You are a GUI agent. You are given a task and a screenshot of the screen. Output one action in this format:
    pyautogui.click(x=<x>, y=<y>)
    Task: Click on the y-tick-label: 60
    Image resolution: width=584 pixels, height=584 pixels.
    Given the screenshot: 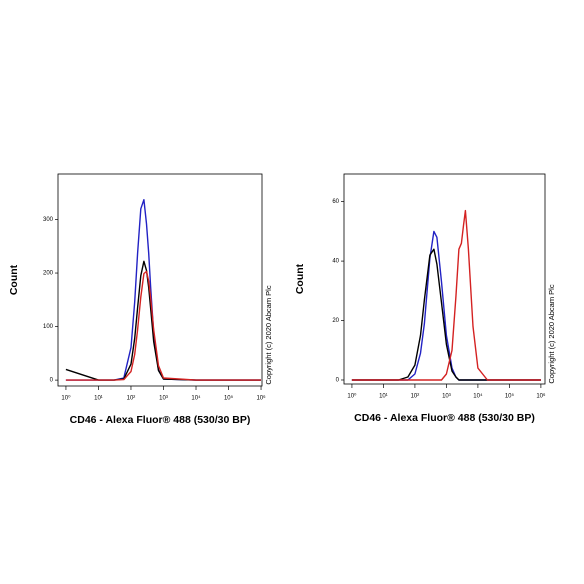 What is the action you would take?
    pyautogui.click(x=335, y=202)
    